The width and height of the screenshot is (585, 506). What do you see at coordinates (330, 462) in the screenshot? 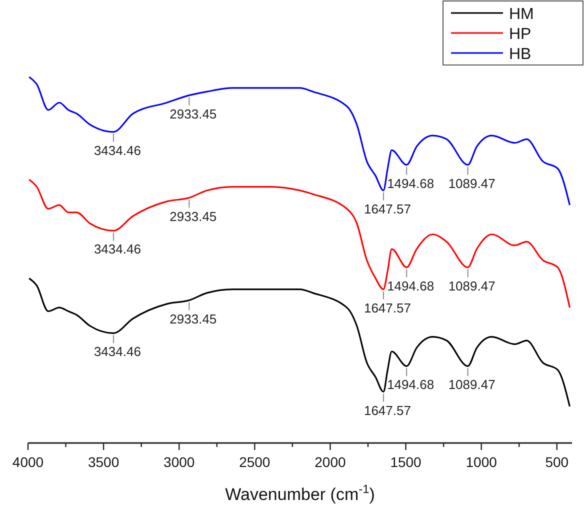
I see `x-tick-label: 2000` at bounding box center [330, 462].